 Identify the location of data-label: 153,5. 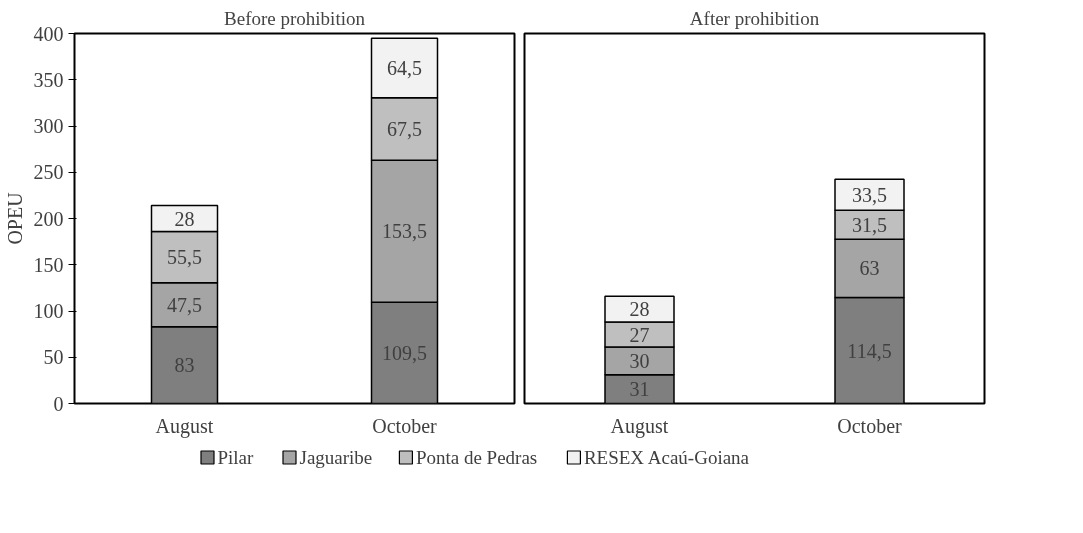
(404, 231).